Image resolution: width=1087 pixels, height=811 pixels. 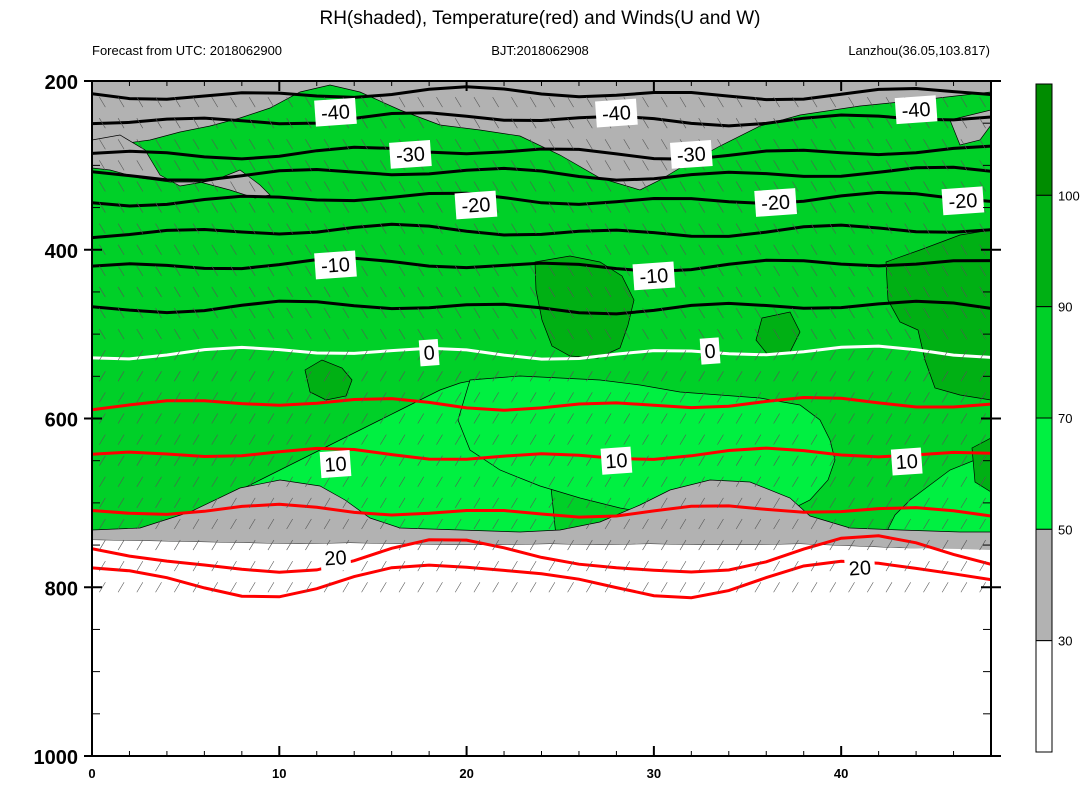 What do you see at coordinates (617, 461) in the screenshot?
I see `contour-label-text: 10` at bounding box center [617, 461].